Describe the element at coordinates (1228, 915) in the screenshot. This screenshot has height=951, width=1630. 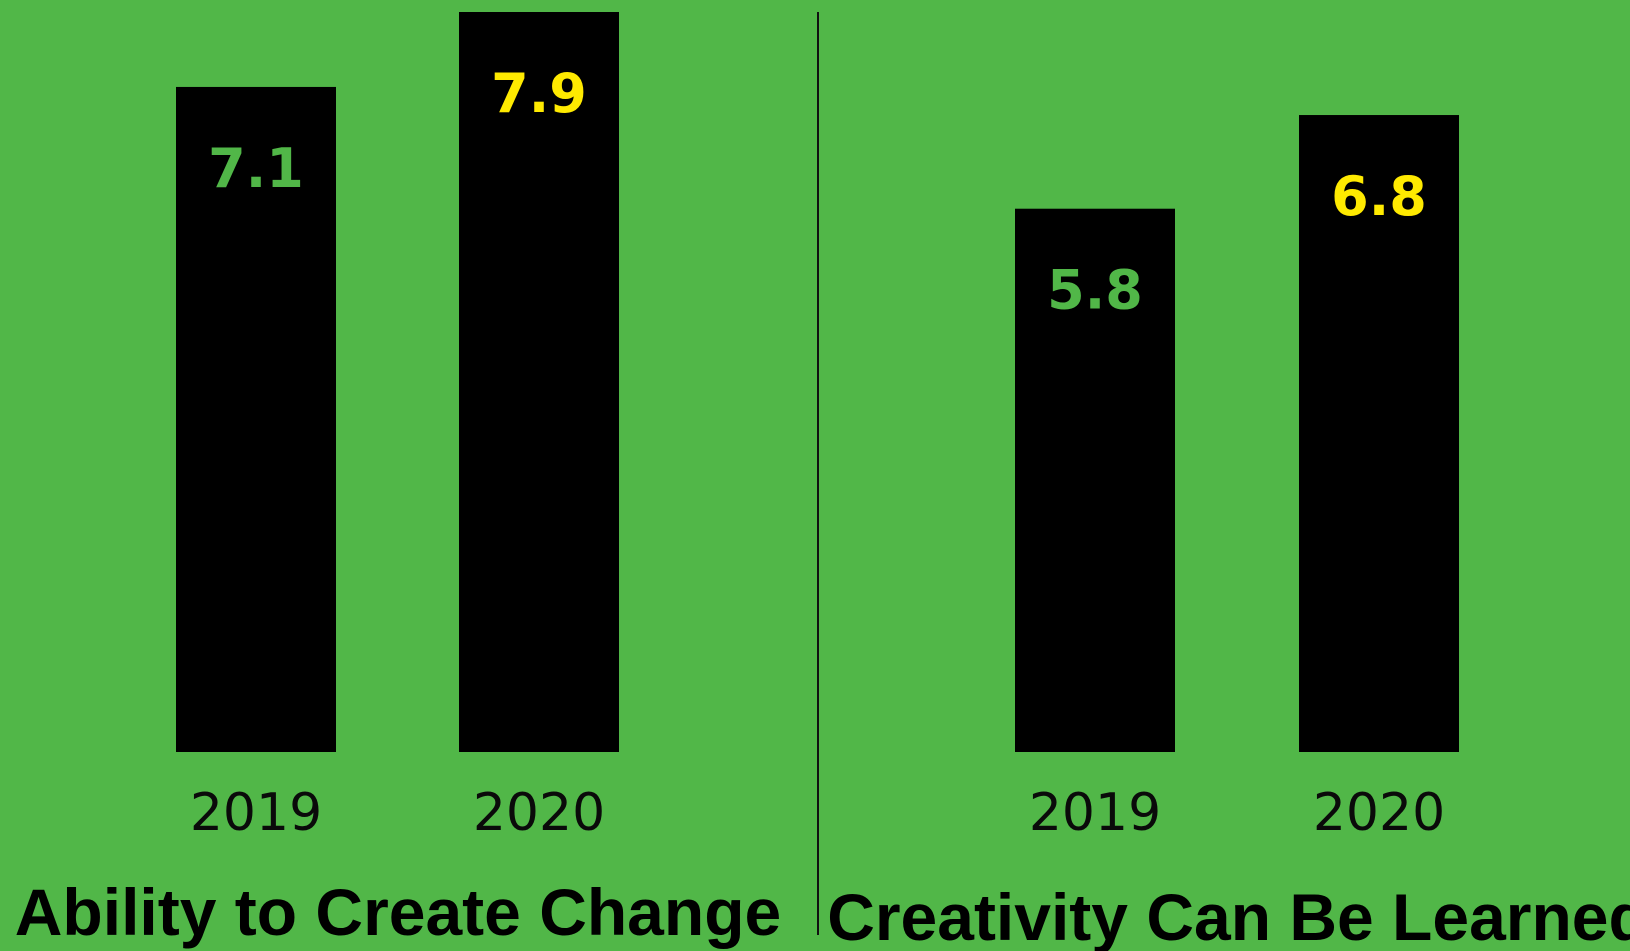
I see `panel-title-1: Creativity Can Be Learned` at that location.